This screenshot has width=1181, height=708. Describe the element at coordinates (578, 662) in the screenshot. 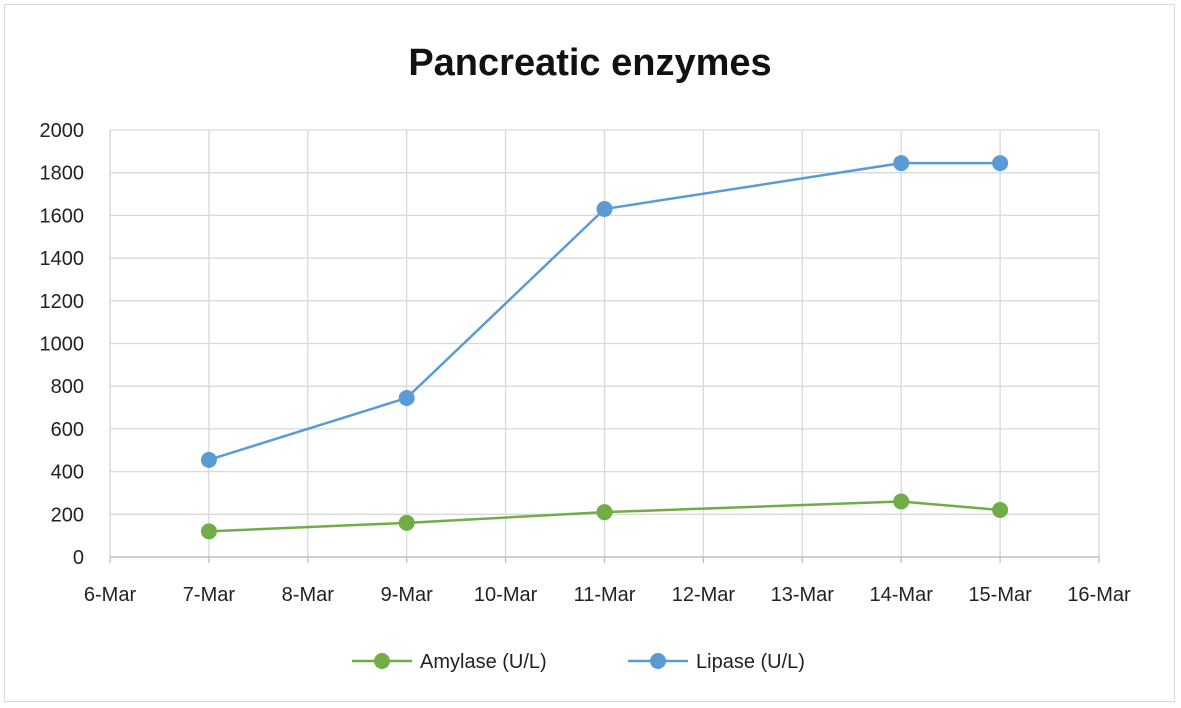

I see `legend: Amylase (U/L) Lipase (U/L)` at that location.